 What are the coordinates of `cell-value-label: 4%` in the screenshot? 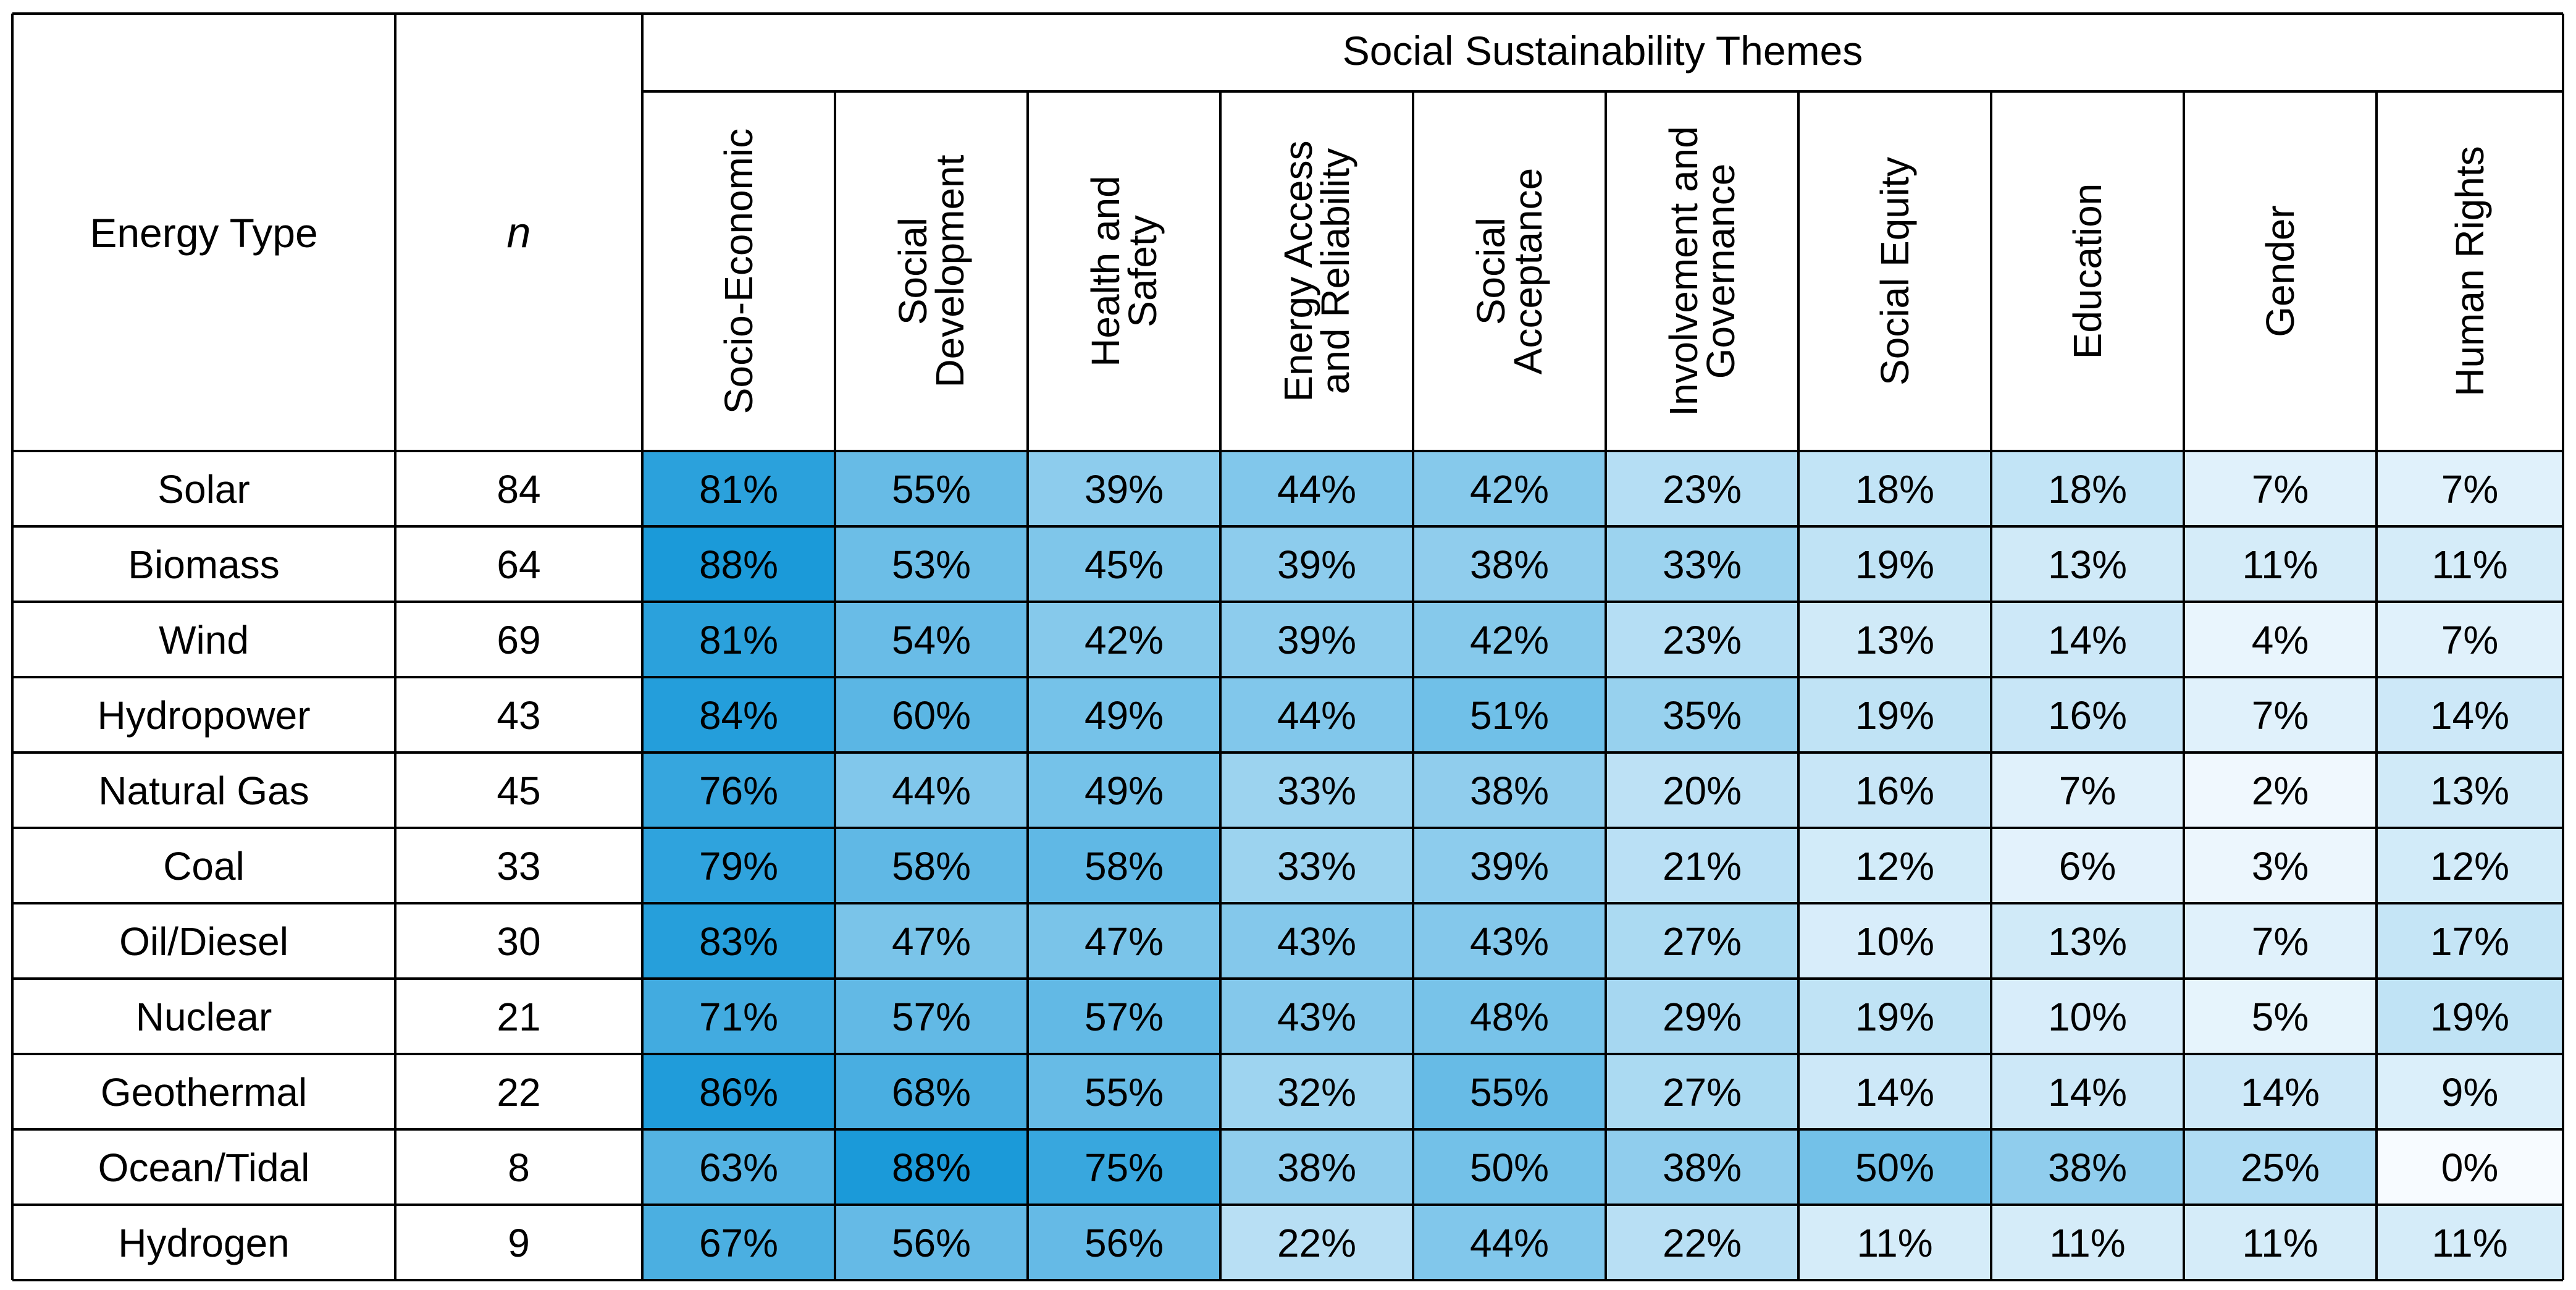 It's located at (2280, 640).